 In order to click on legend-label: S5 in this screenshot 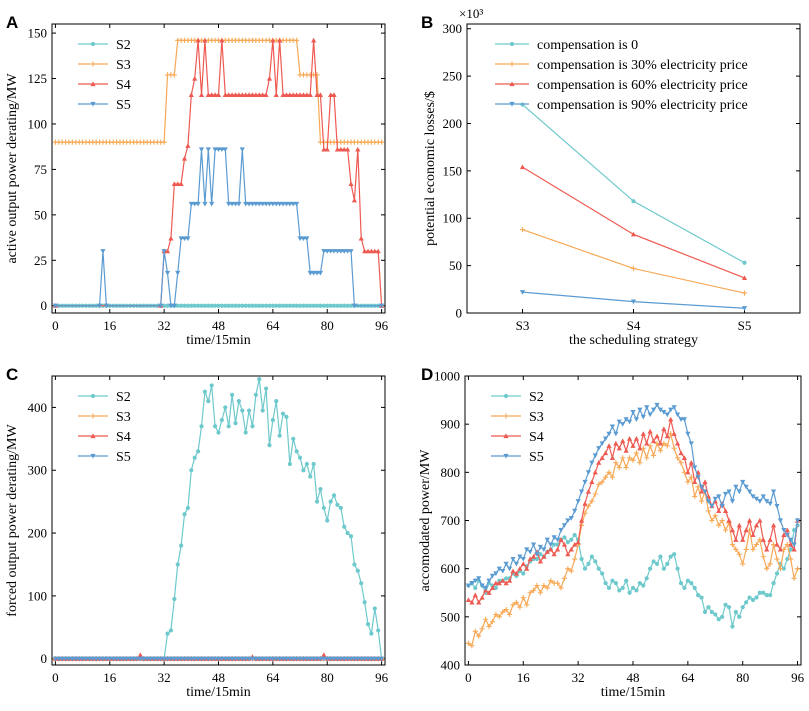, I will do `click(123, 105)`.